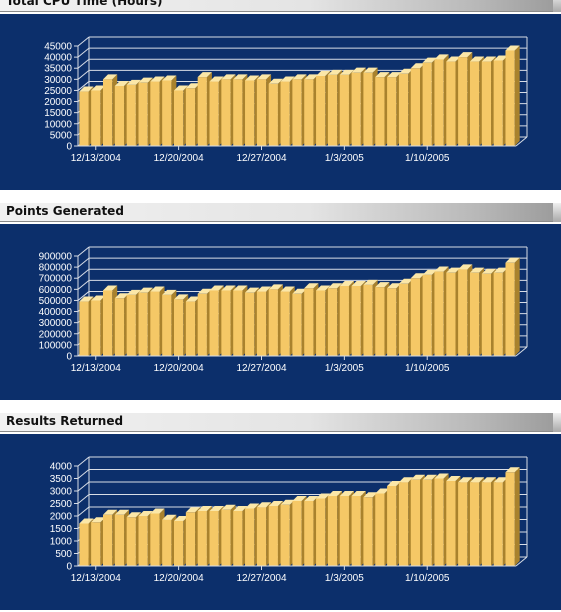 The width and height of the screenshot is (561, 612). What do you see at coordinates (58, 58) in the screenshot?
I see `y-tick-label: 40000` at bounding box center [58, 58].